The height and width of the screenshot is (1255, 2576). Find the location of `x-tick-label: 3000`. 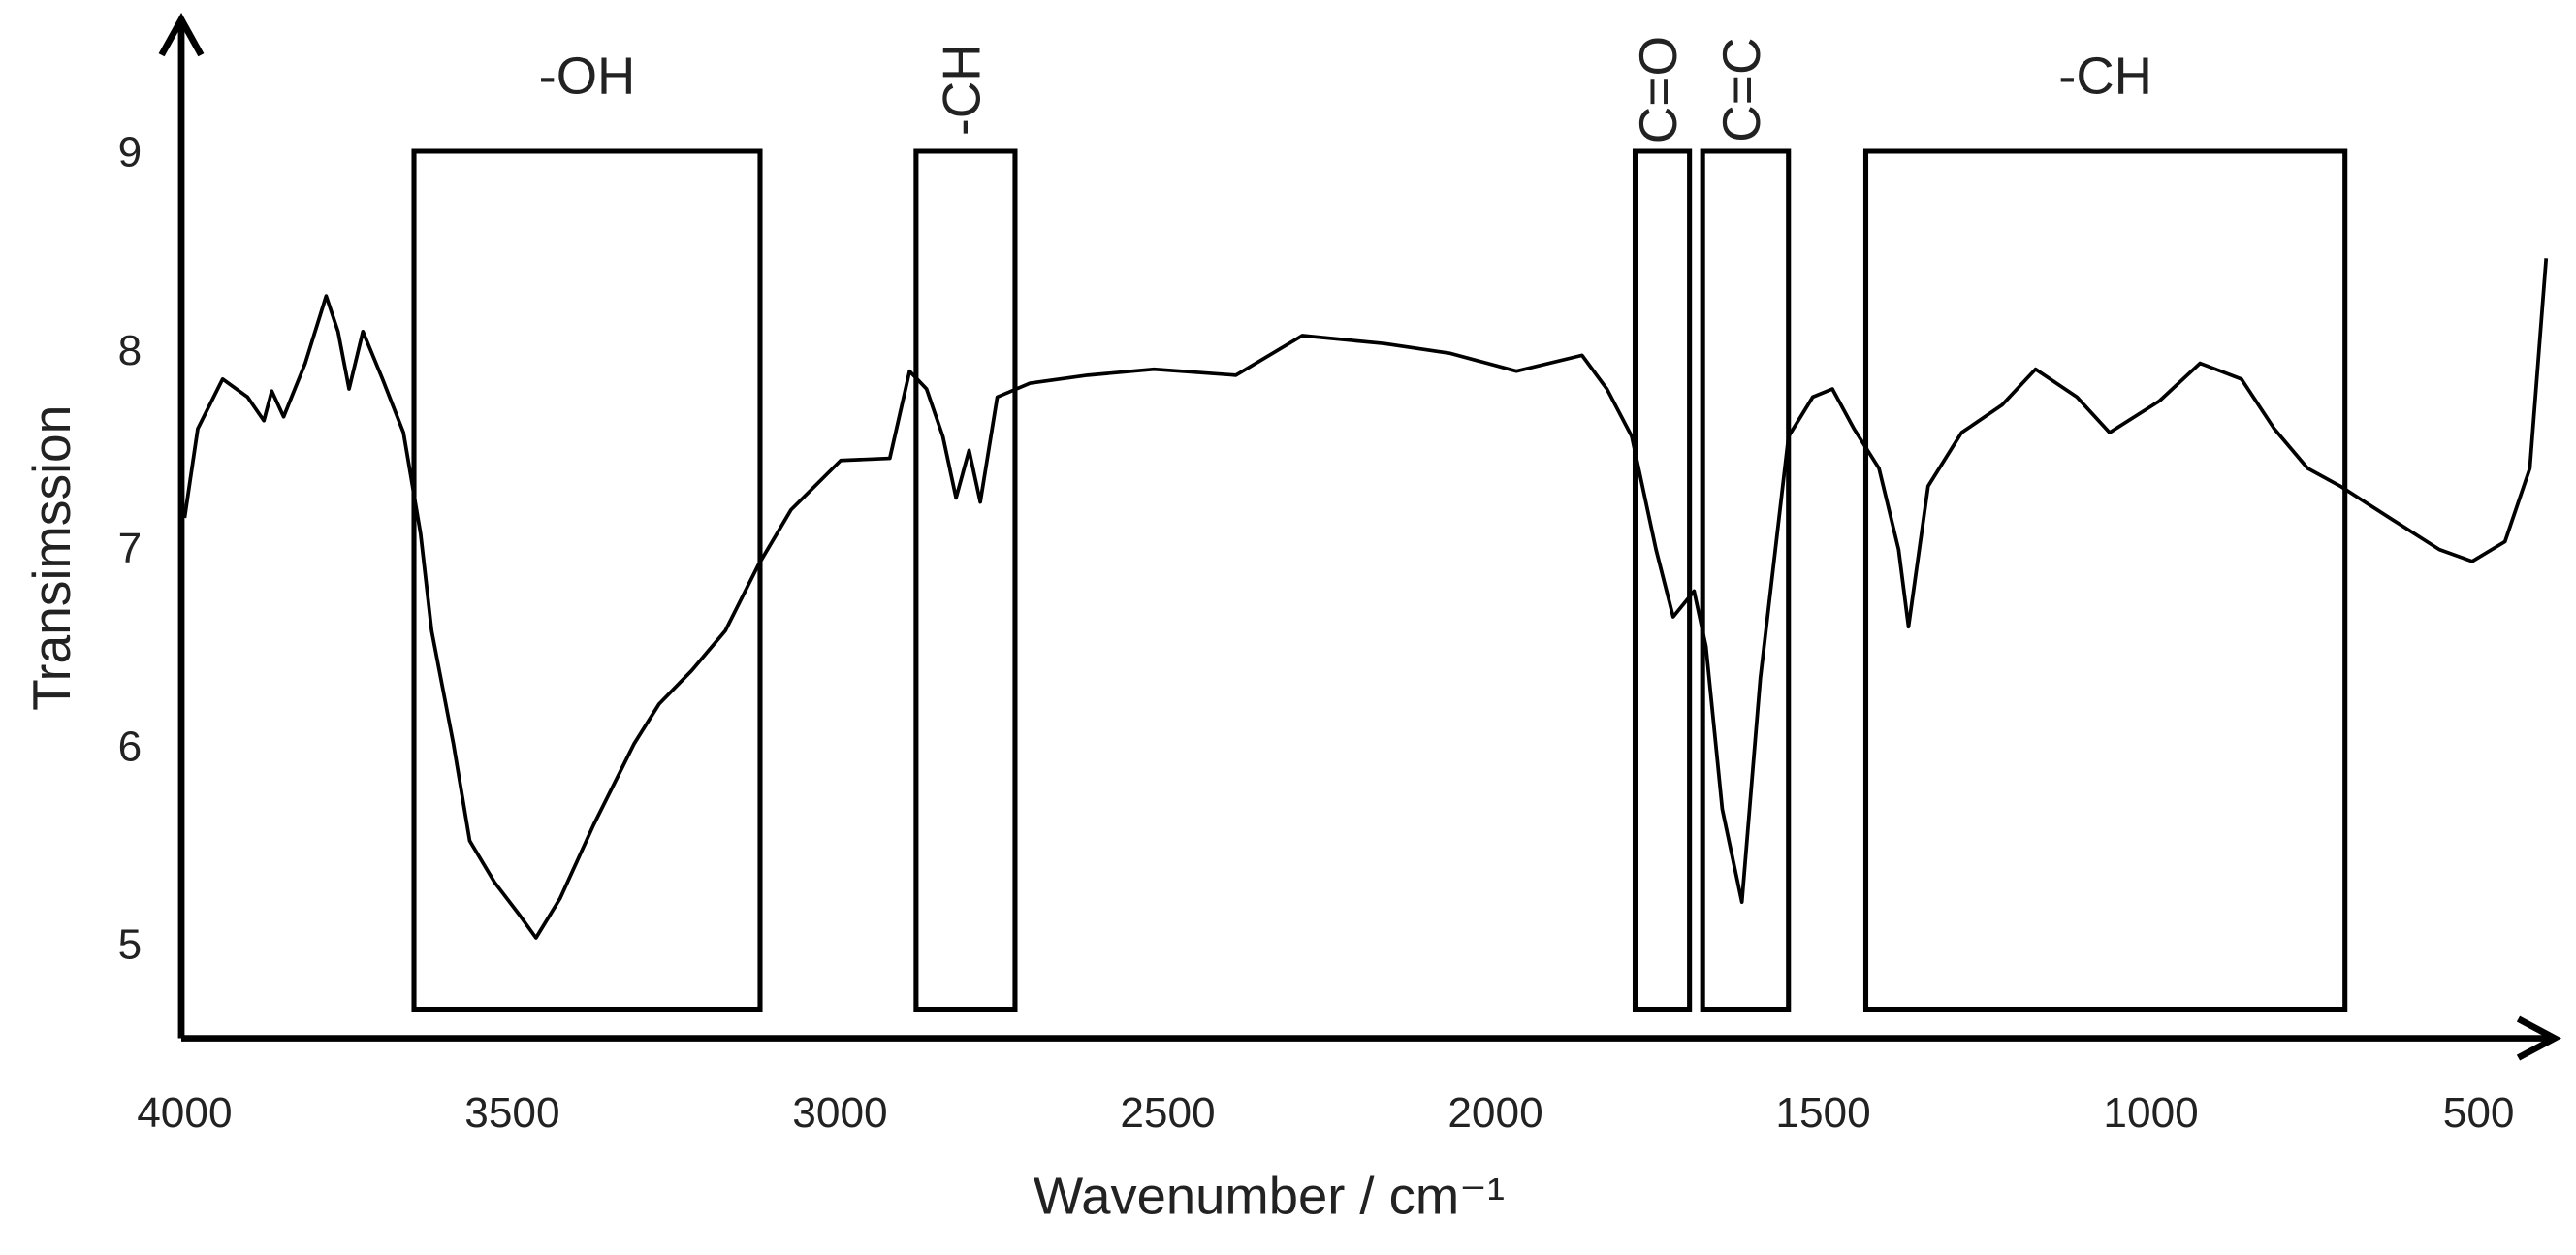

x-tick-label: 3000 is located at coordinates (839, 1113).